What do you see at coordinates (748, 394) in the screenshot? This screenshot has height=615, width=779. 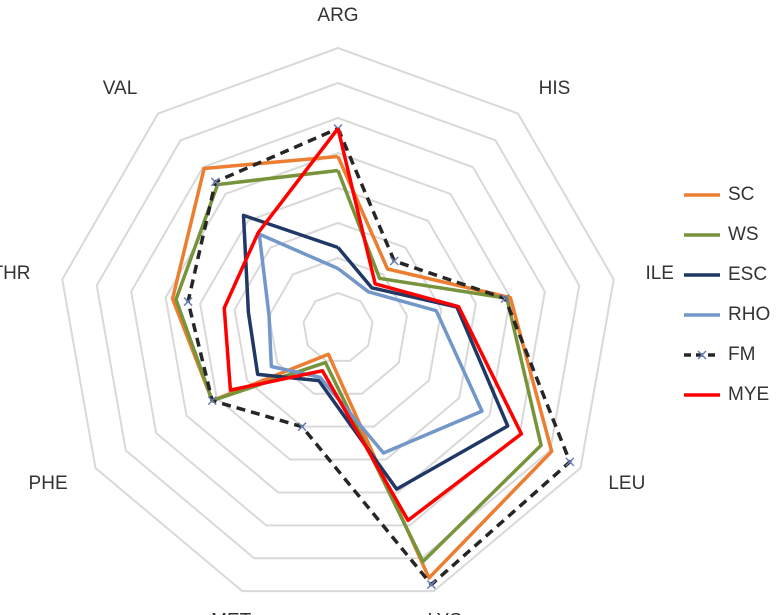 I see `legend-label: MYE` at bounding box center [748, 394].